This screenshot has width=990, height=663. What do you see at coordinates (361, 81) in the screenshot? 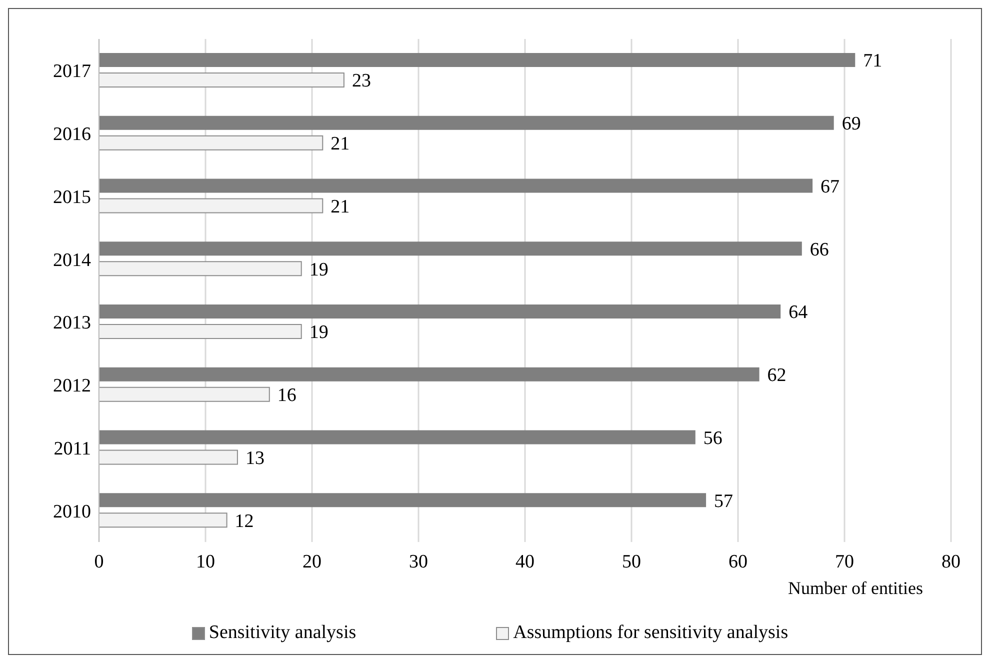
I see `data-label: 23` at bounding box center [361, 81].